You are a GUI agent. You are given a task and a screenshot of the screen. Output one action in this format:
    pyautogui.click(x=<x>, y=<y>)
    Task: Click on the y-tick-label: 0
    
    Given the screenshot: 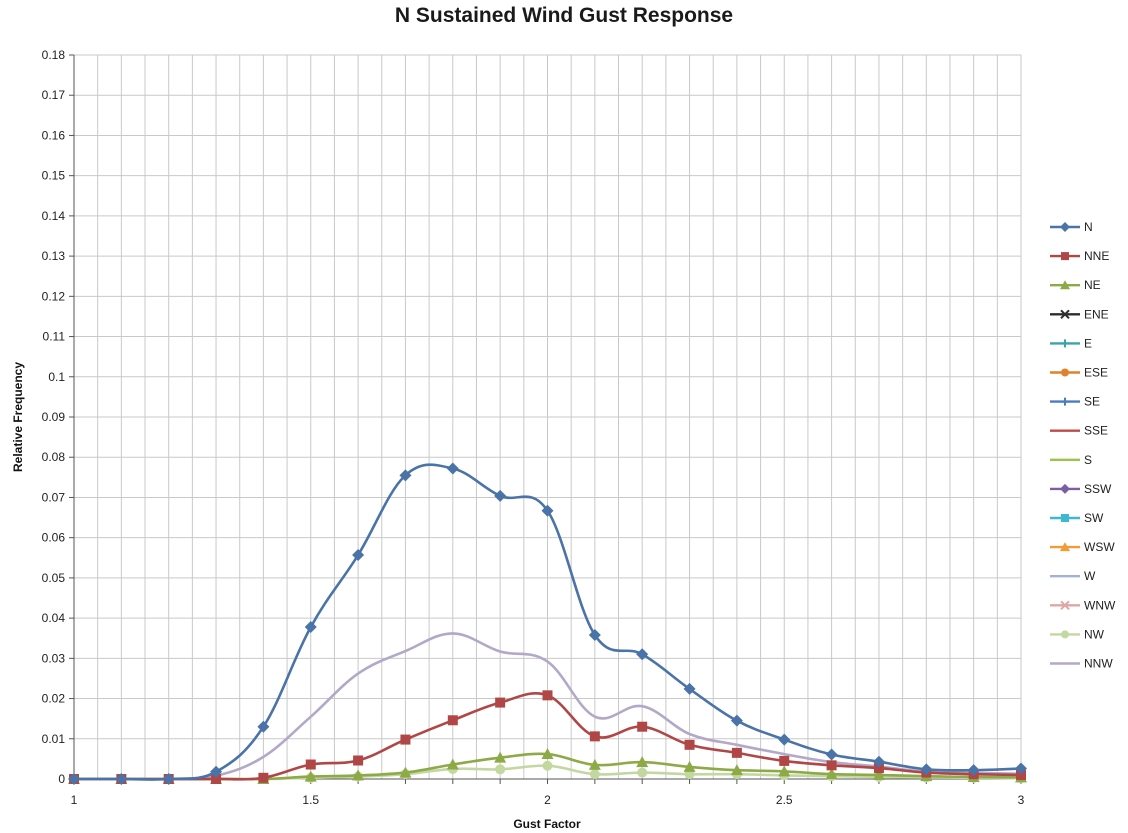 What is the action you would take?
    pyautogui.click(x=61, y=779)
    